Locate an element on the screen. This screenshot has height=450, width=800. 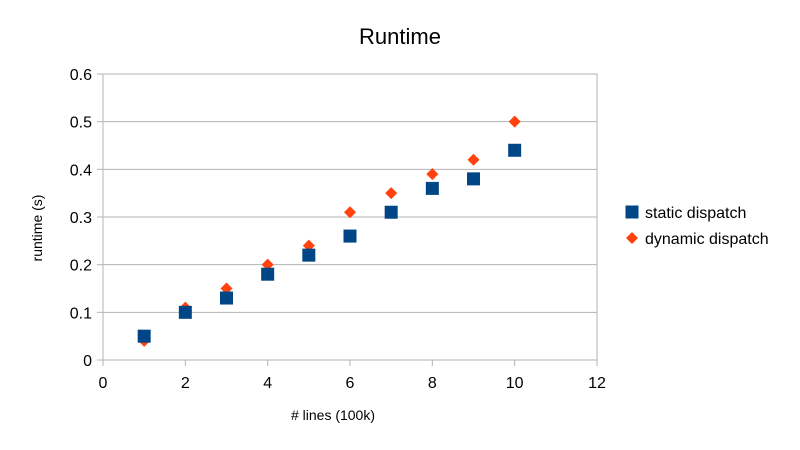
x-axis-label: # lines (100k) is located at coordinates (333, 415).